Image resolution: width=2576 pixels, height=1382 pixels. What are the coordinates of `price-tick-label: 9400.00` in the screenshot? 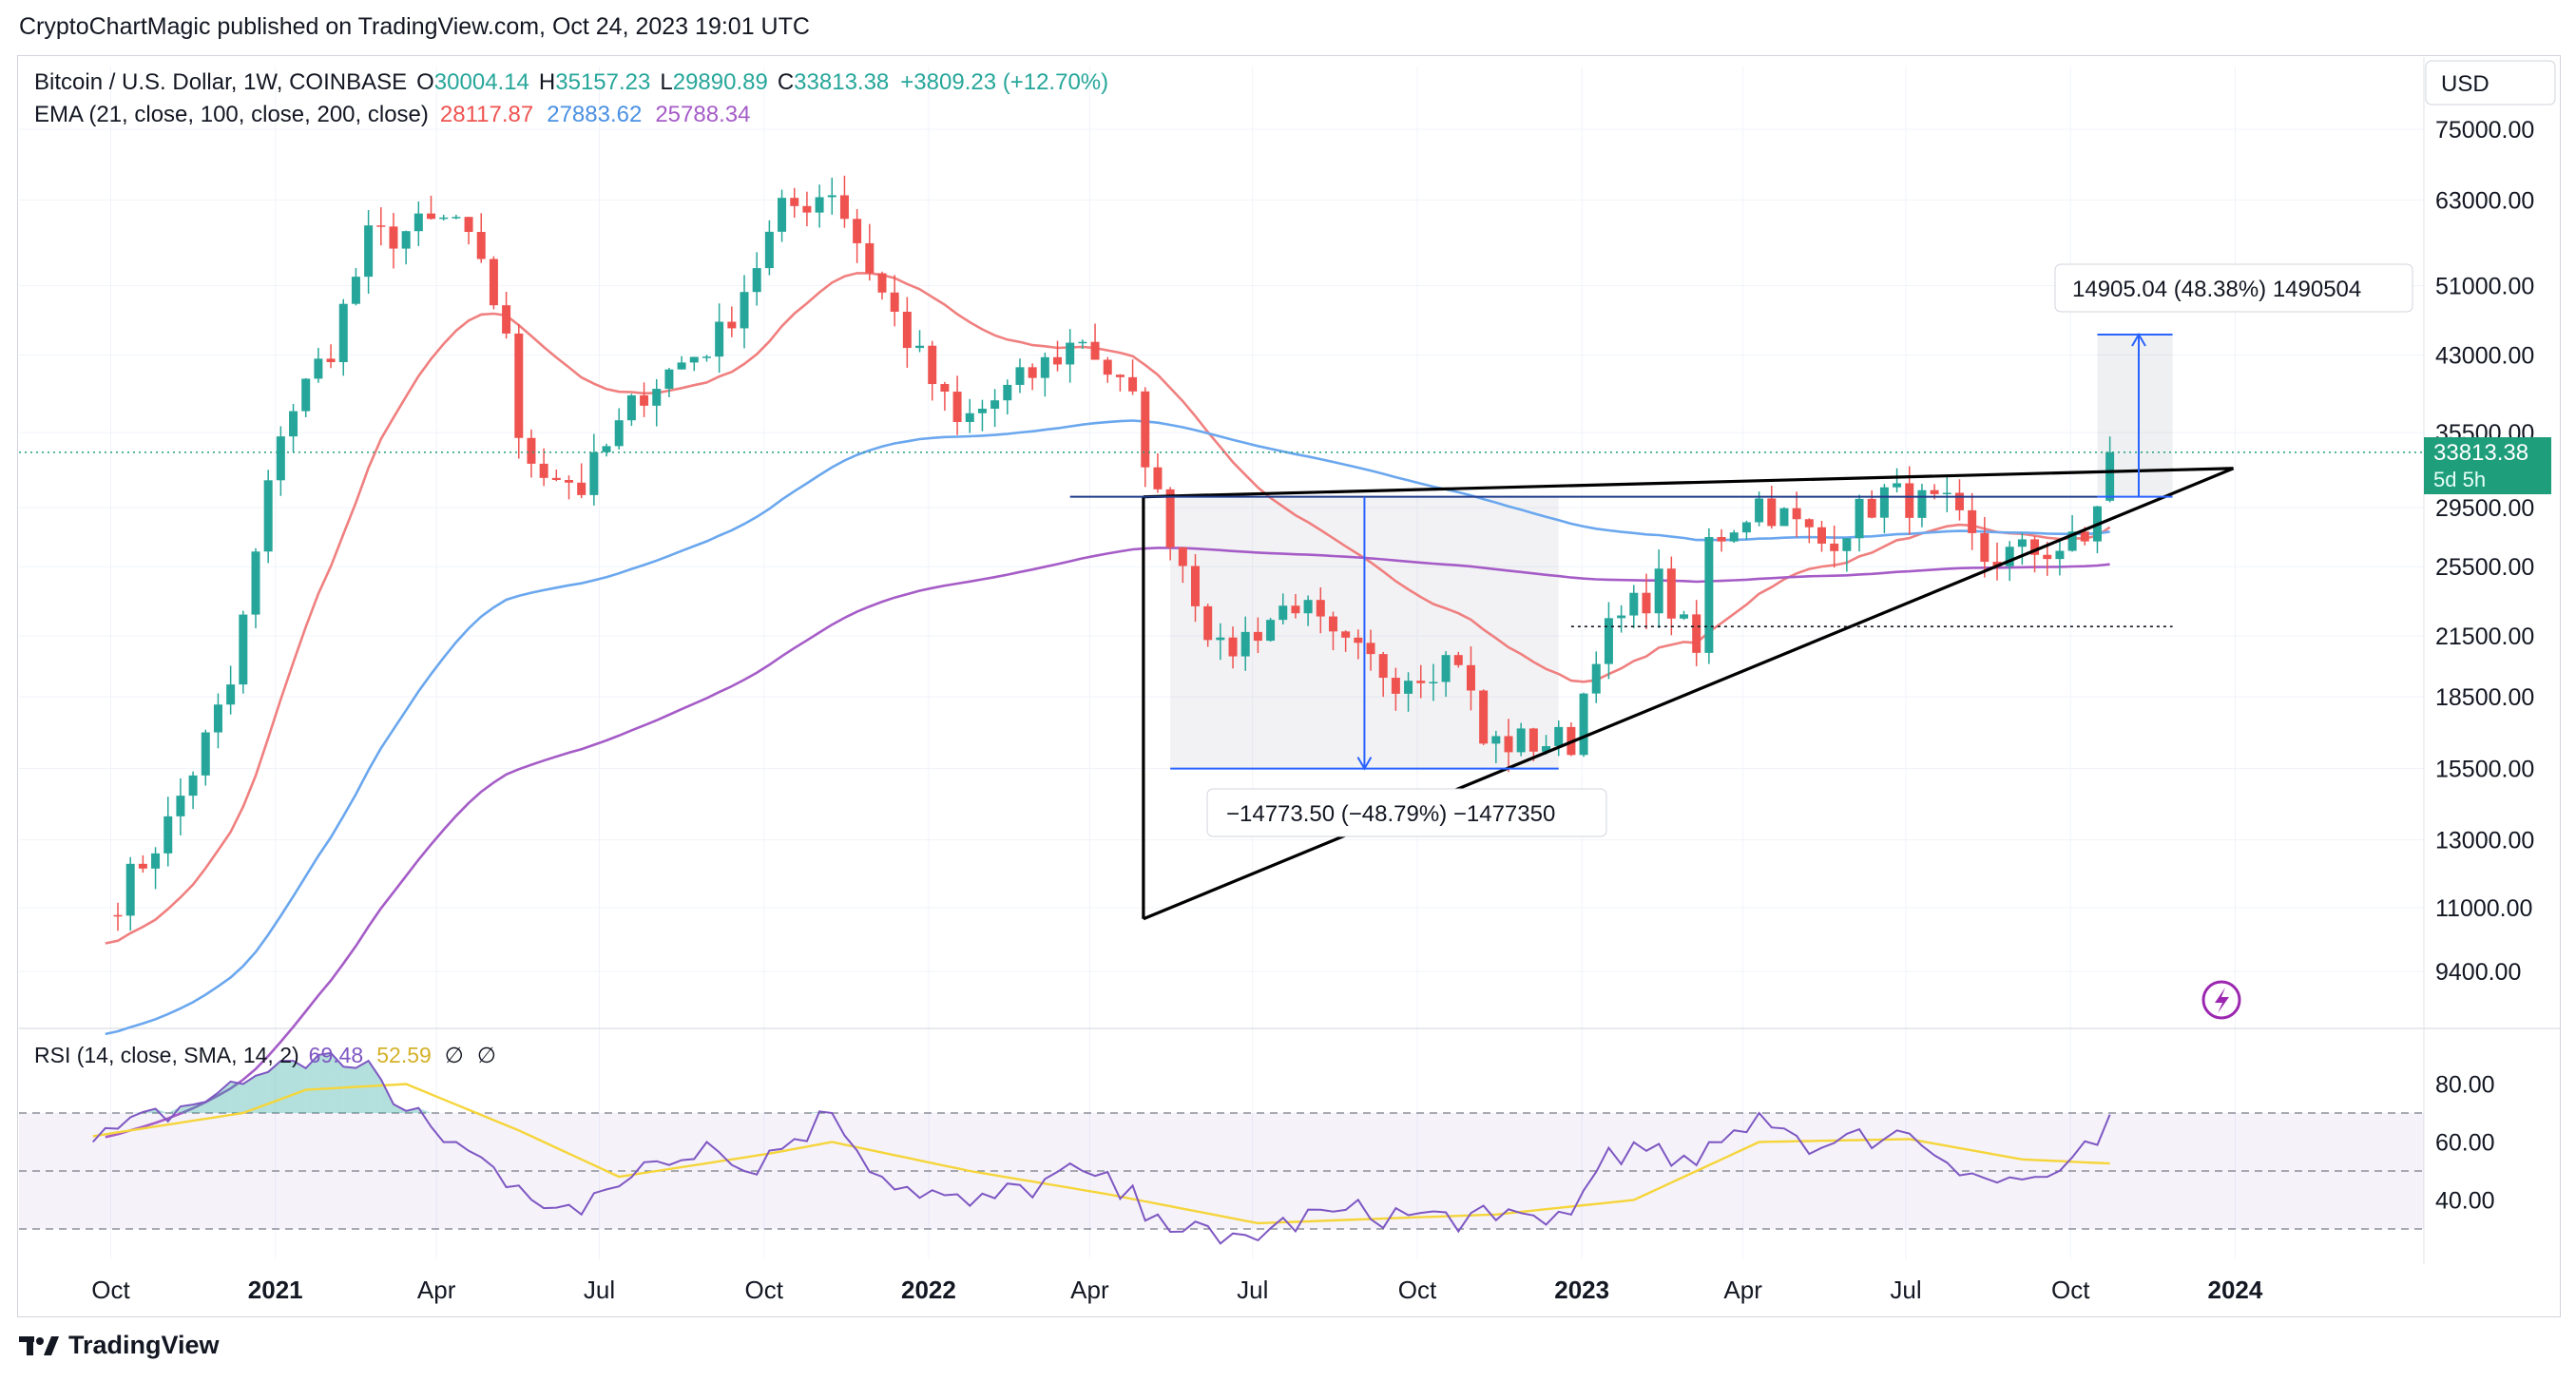 It's located at (2478, 972).